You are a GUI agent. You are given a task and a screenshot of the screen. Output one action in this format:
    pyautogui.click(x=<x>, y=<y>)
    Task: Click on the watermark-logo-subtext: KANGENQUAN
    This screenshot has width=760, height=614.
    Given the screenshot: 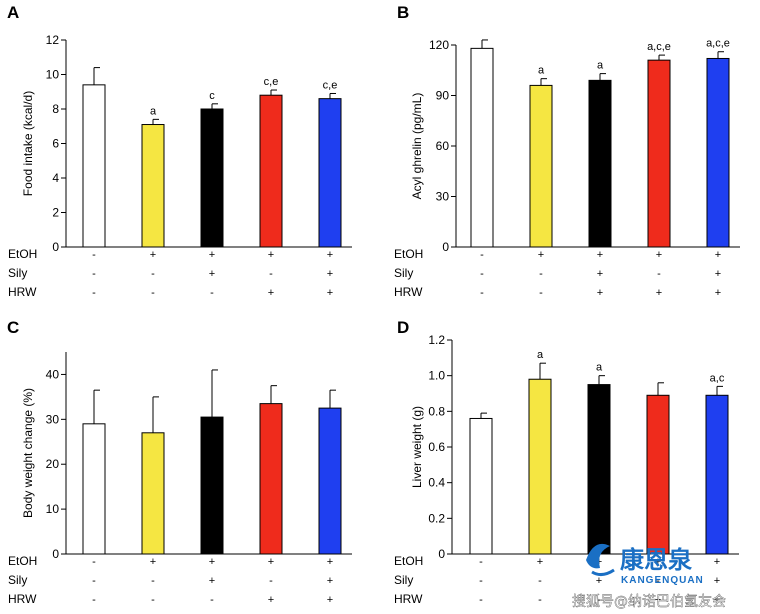 What is the action you would take?
    pyautogui.click(x=662, y=580)
    